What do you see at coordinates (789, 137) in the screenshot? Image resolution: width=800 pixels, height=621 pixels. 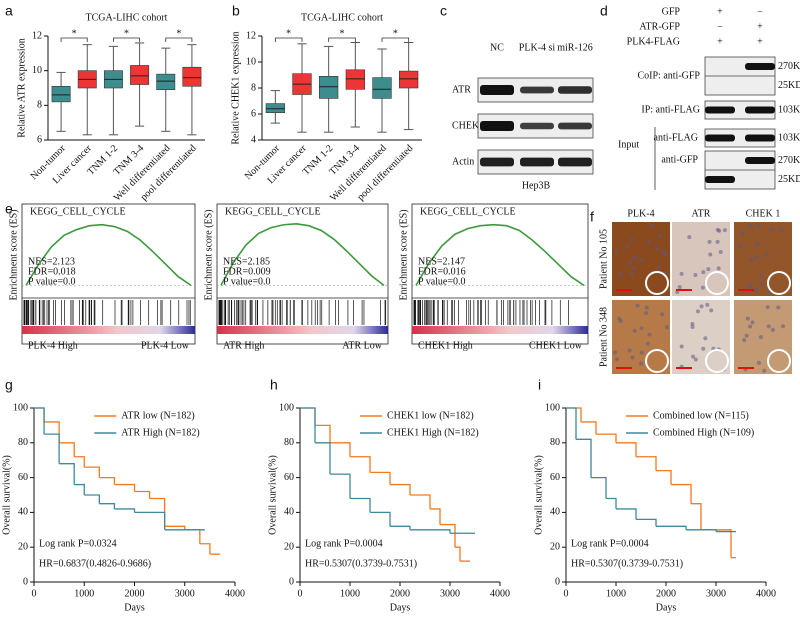 I see `size-label: 103KD` at bounding box center [789, 137].